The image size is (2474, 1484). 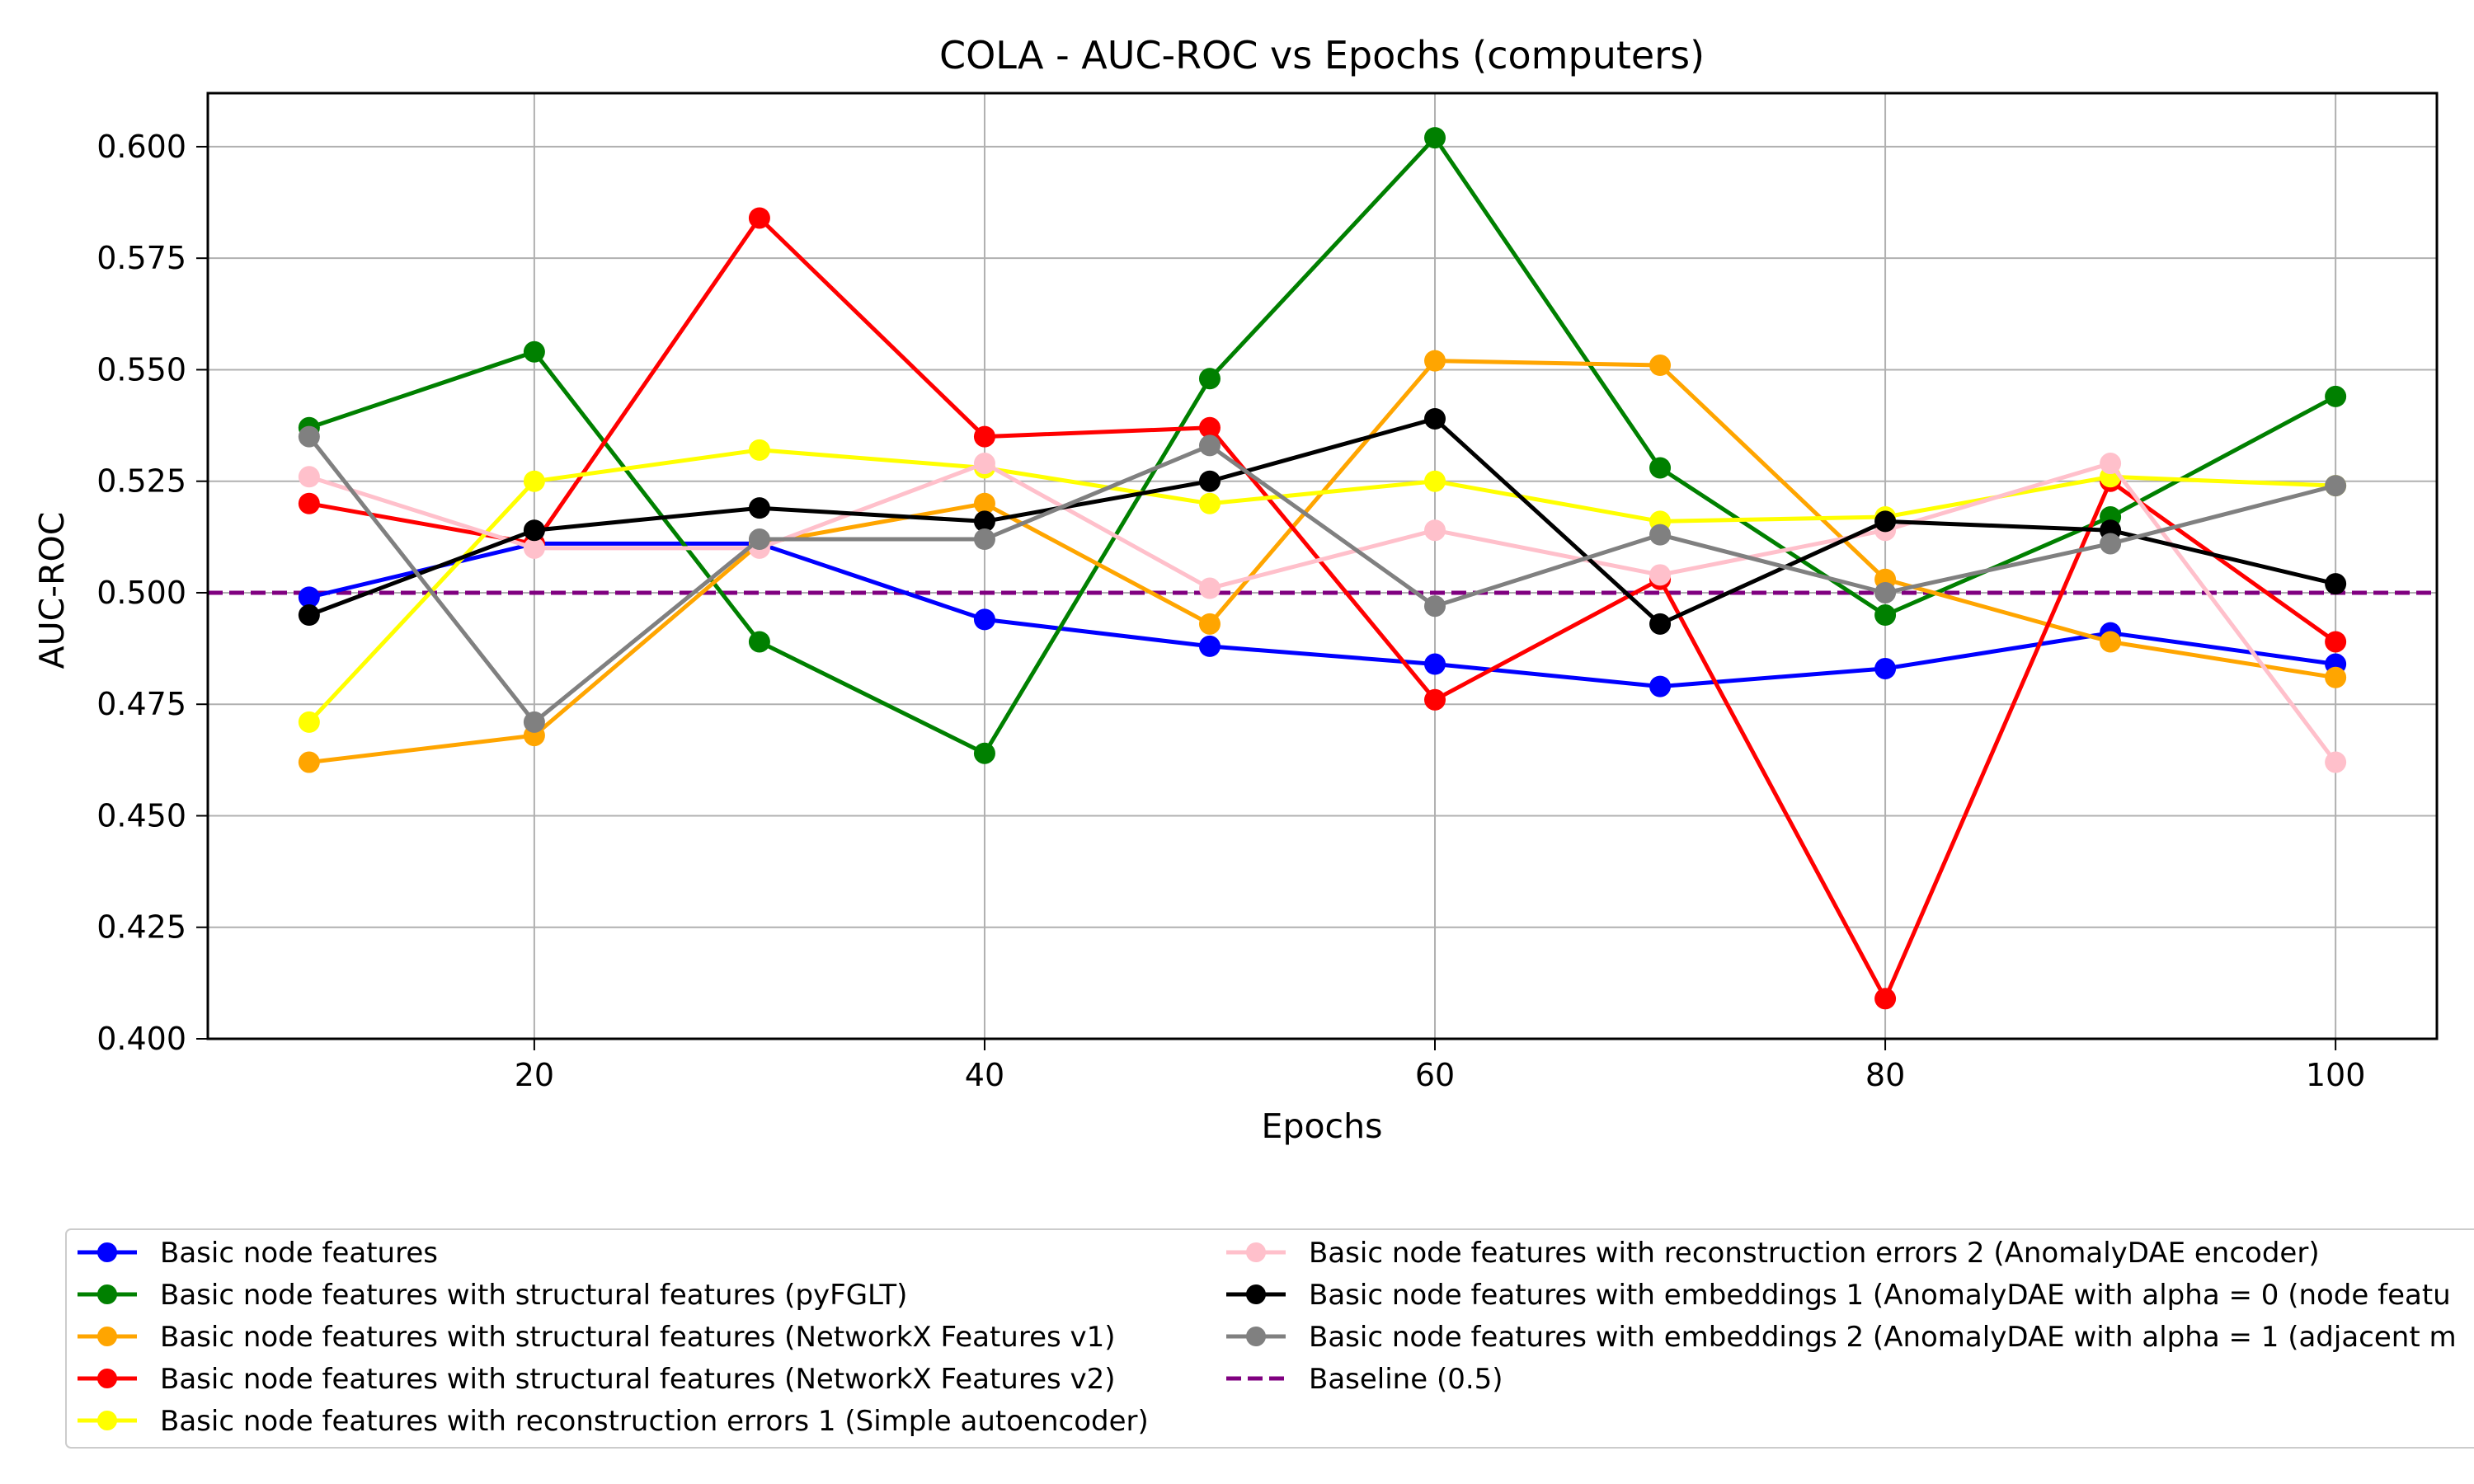 I want to click on y-tick-label: 0.425, so click(x=141, y=927).